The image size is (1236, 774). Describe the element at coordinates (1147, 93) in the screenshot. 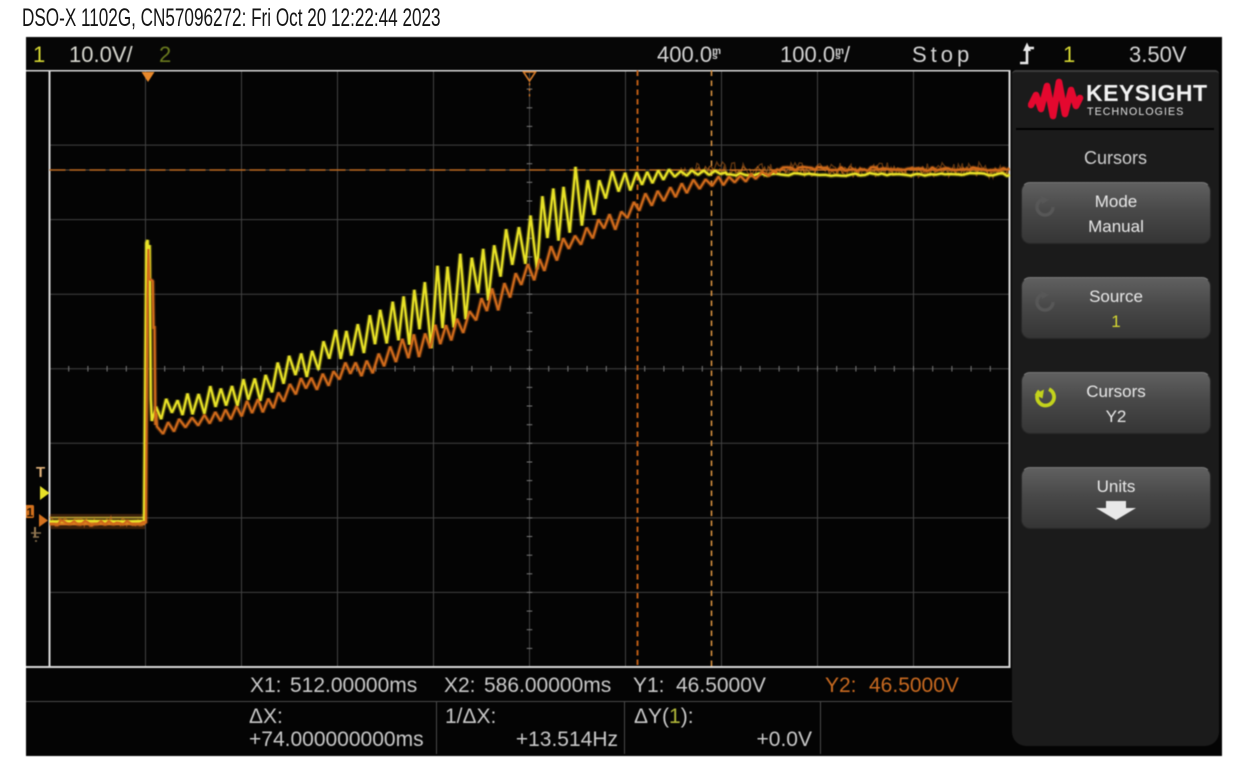

I see `svg-text: KEYSIGHT` at that location.